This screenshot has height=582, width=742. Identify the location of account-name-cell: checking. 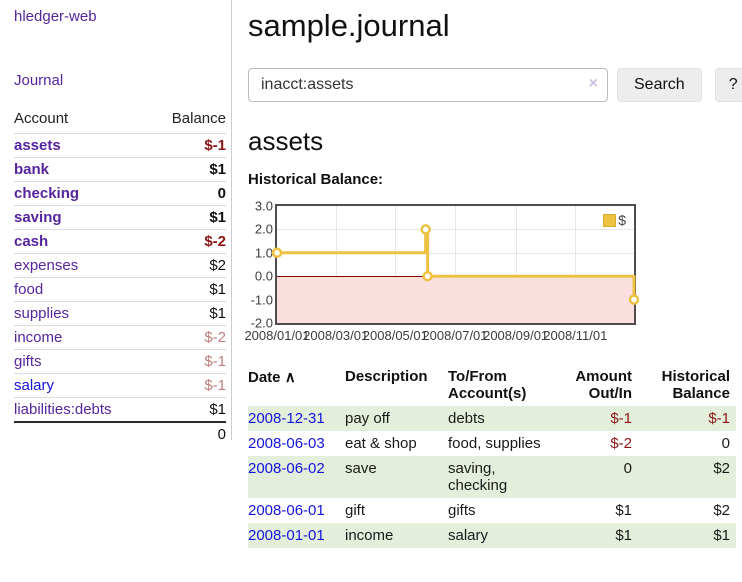
(82, 193).